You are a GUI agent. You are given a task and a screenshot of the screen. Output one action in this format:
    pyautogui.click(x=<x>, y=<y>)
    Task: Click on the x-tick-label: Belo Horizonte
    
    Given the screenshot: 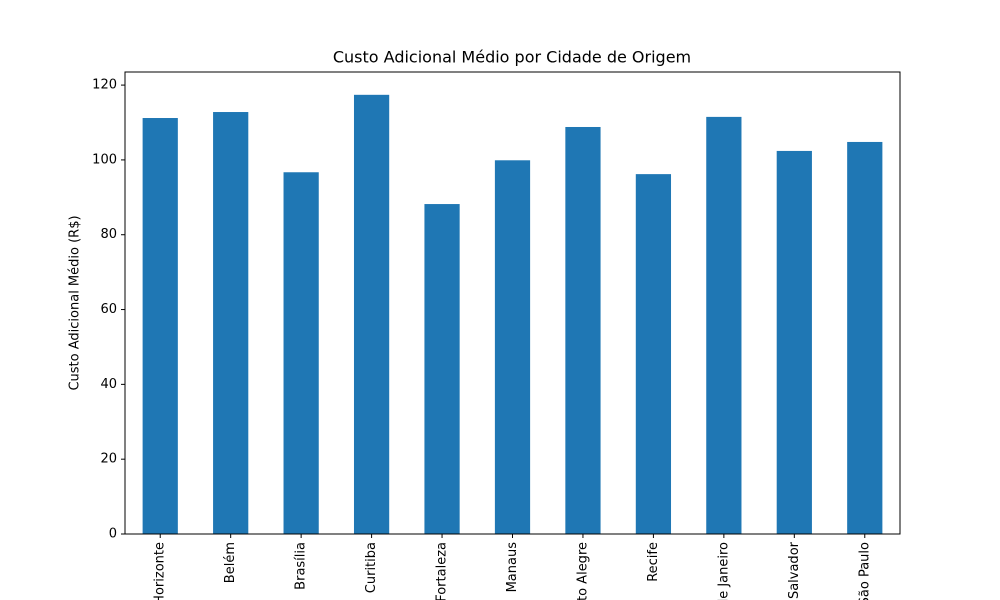 What is the action you would take?
    pyautogui.click(x=160, y=571)
    